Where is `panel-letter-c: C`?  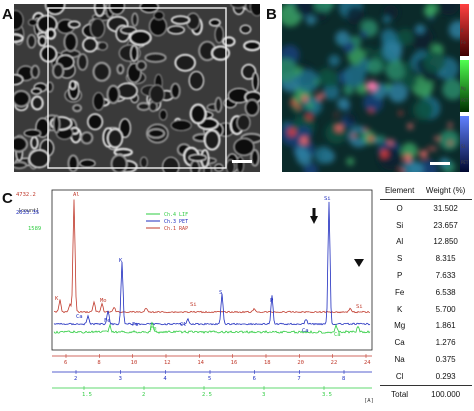 panel-letter-c: C is located at coordinates (7, 198).